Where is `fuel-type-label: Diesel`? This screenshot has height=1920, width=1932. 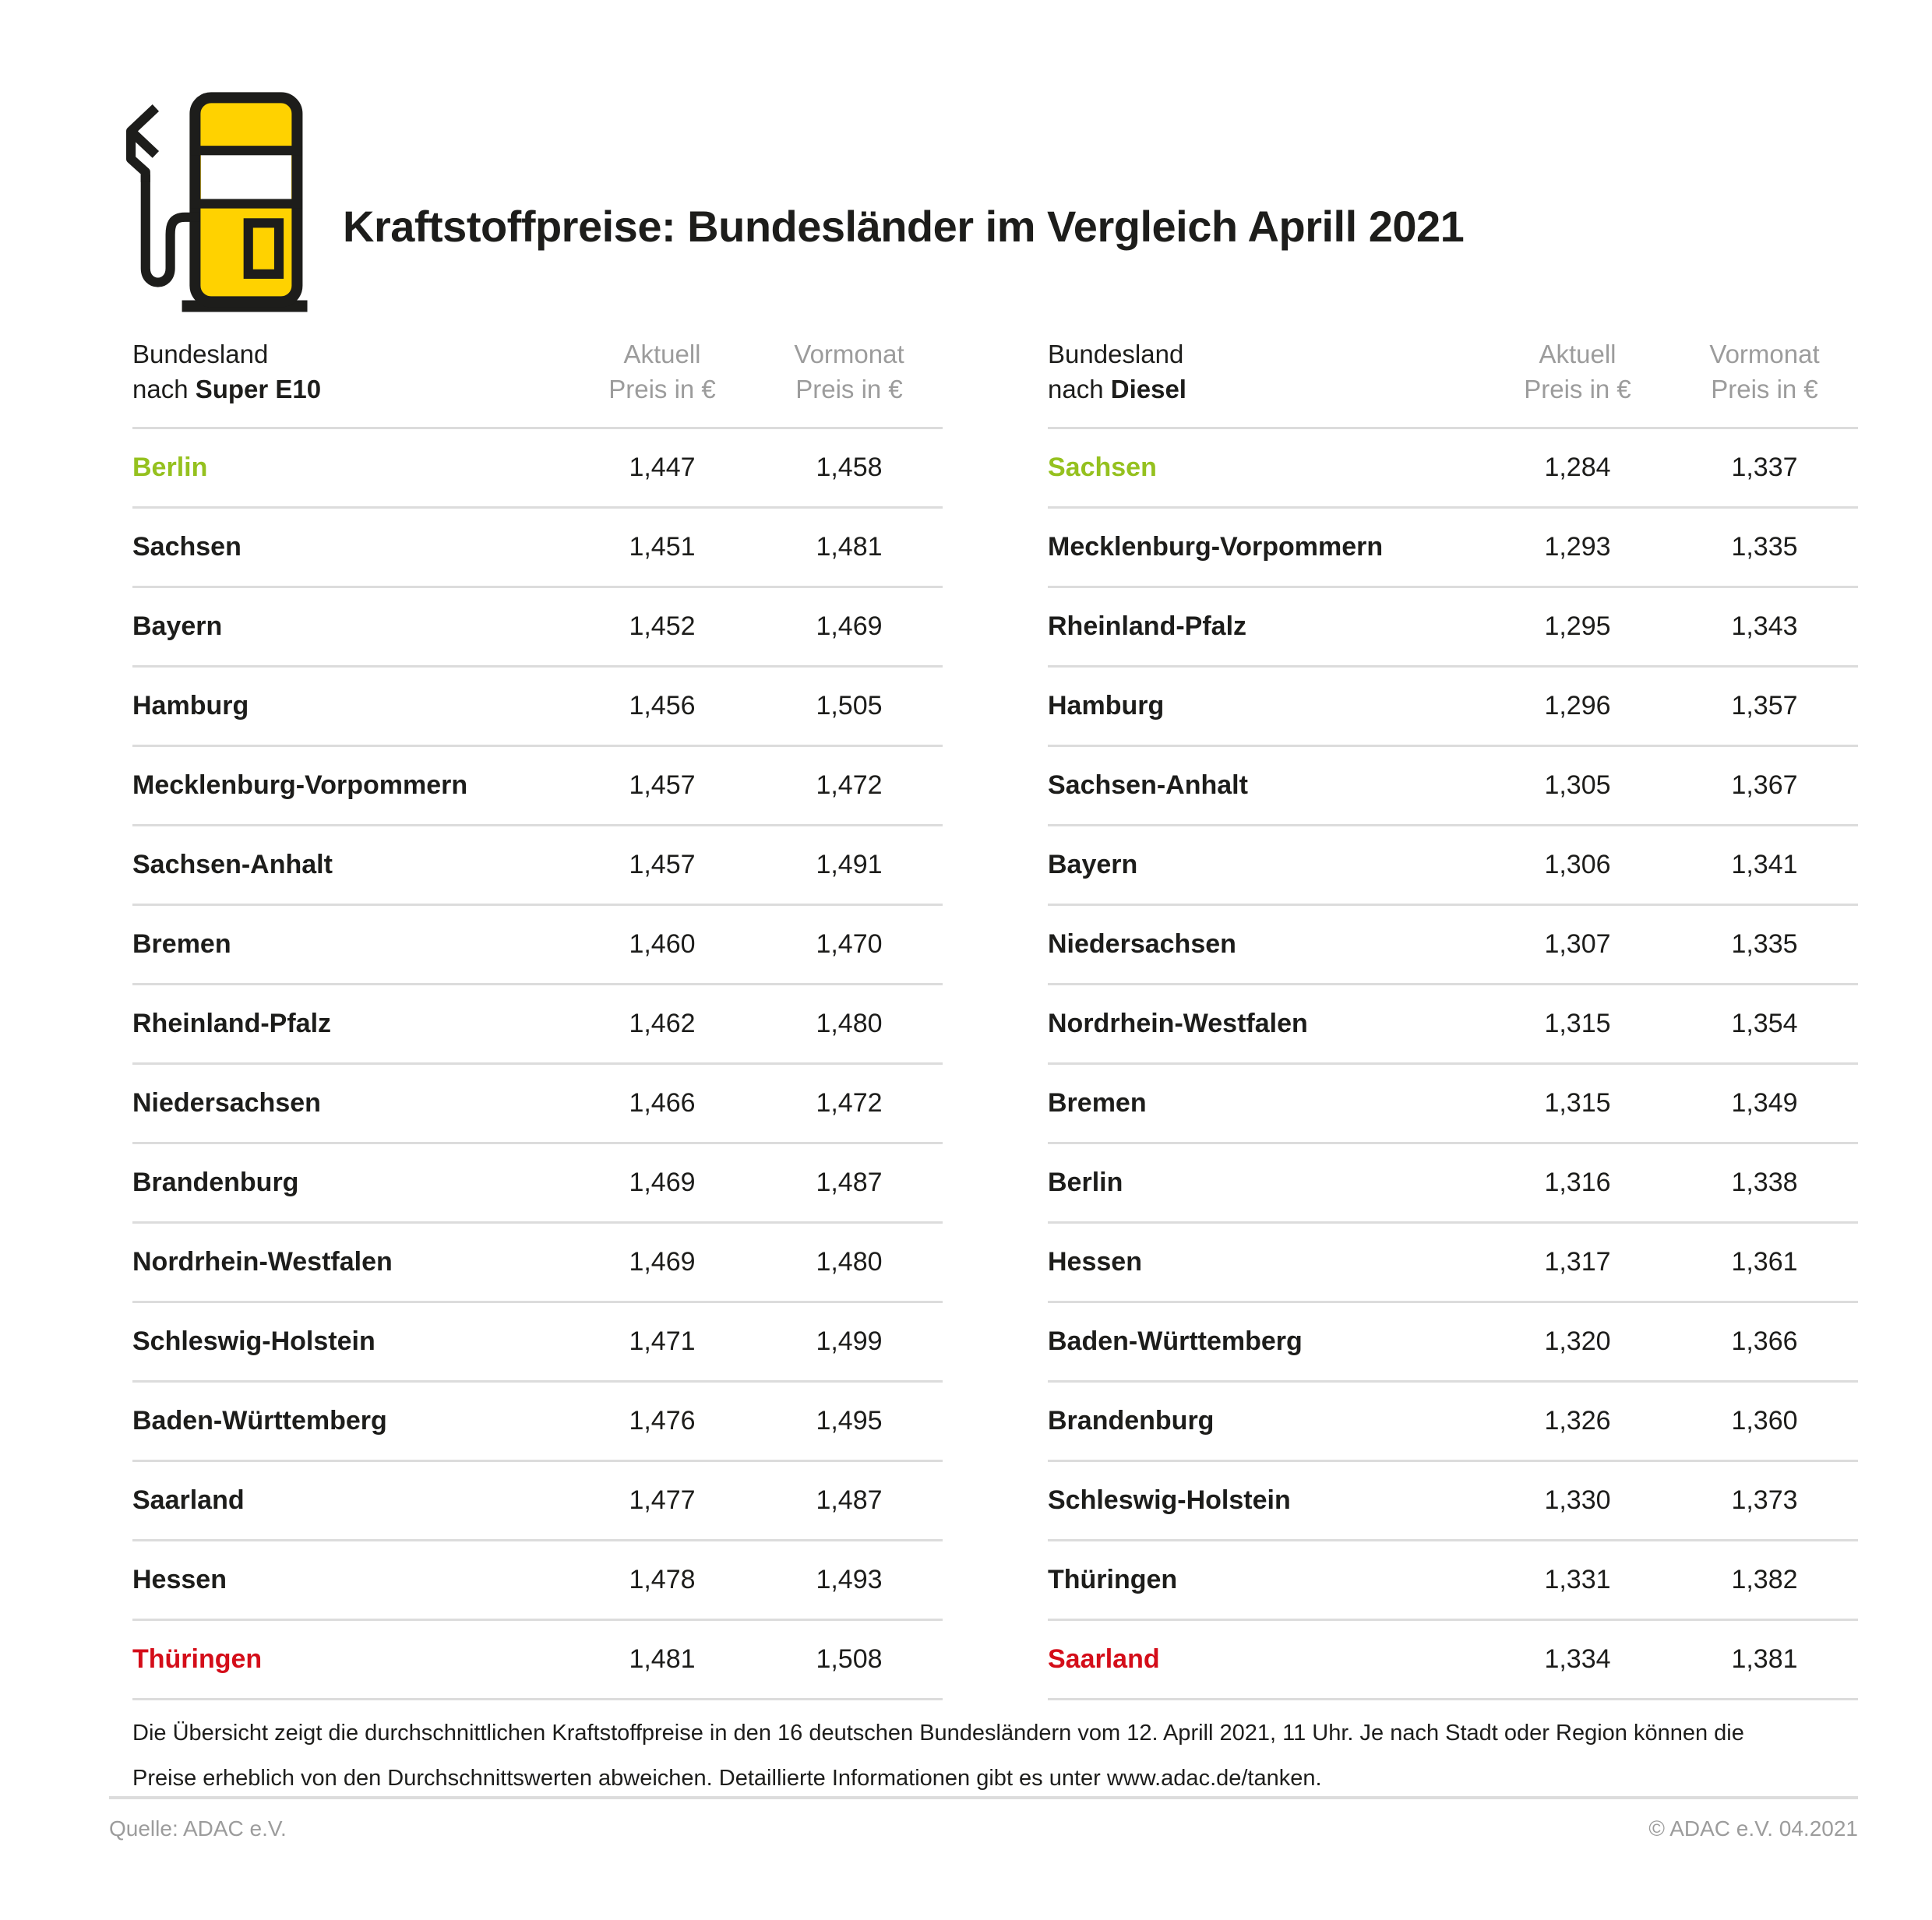 fuel-type-label: Diesel is located at coordinates (1148, 389).